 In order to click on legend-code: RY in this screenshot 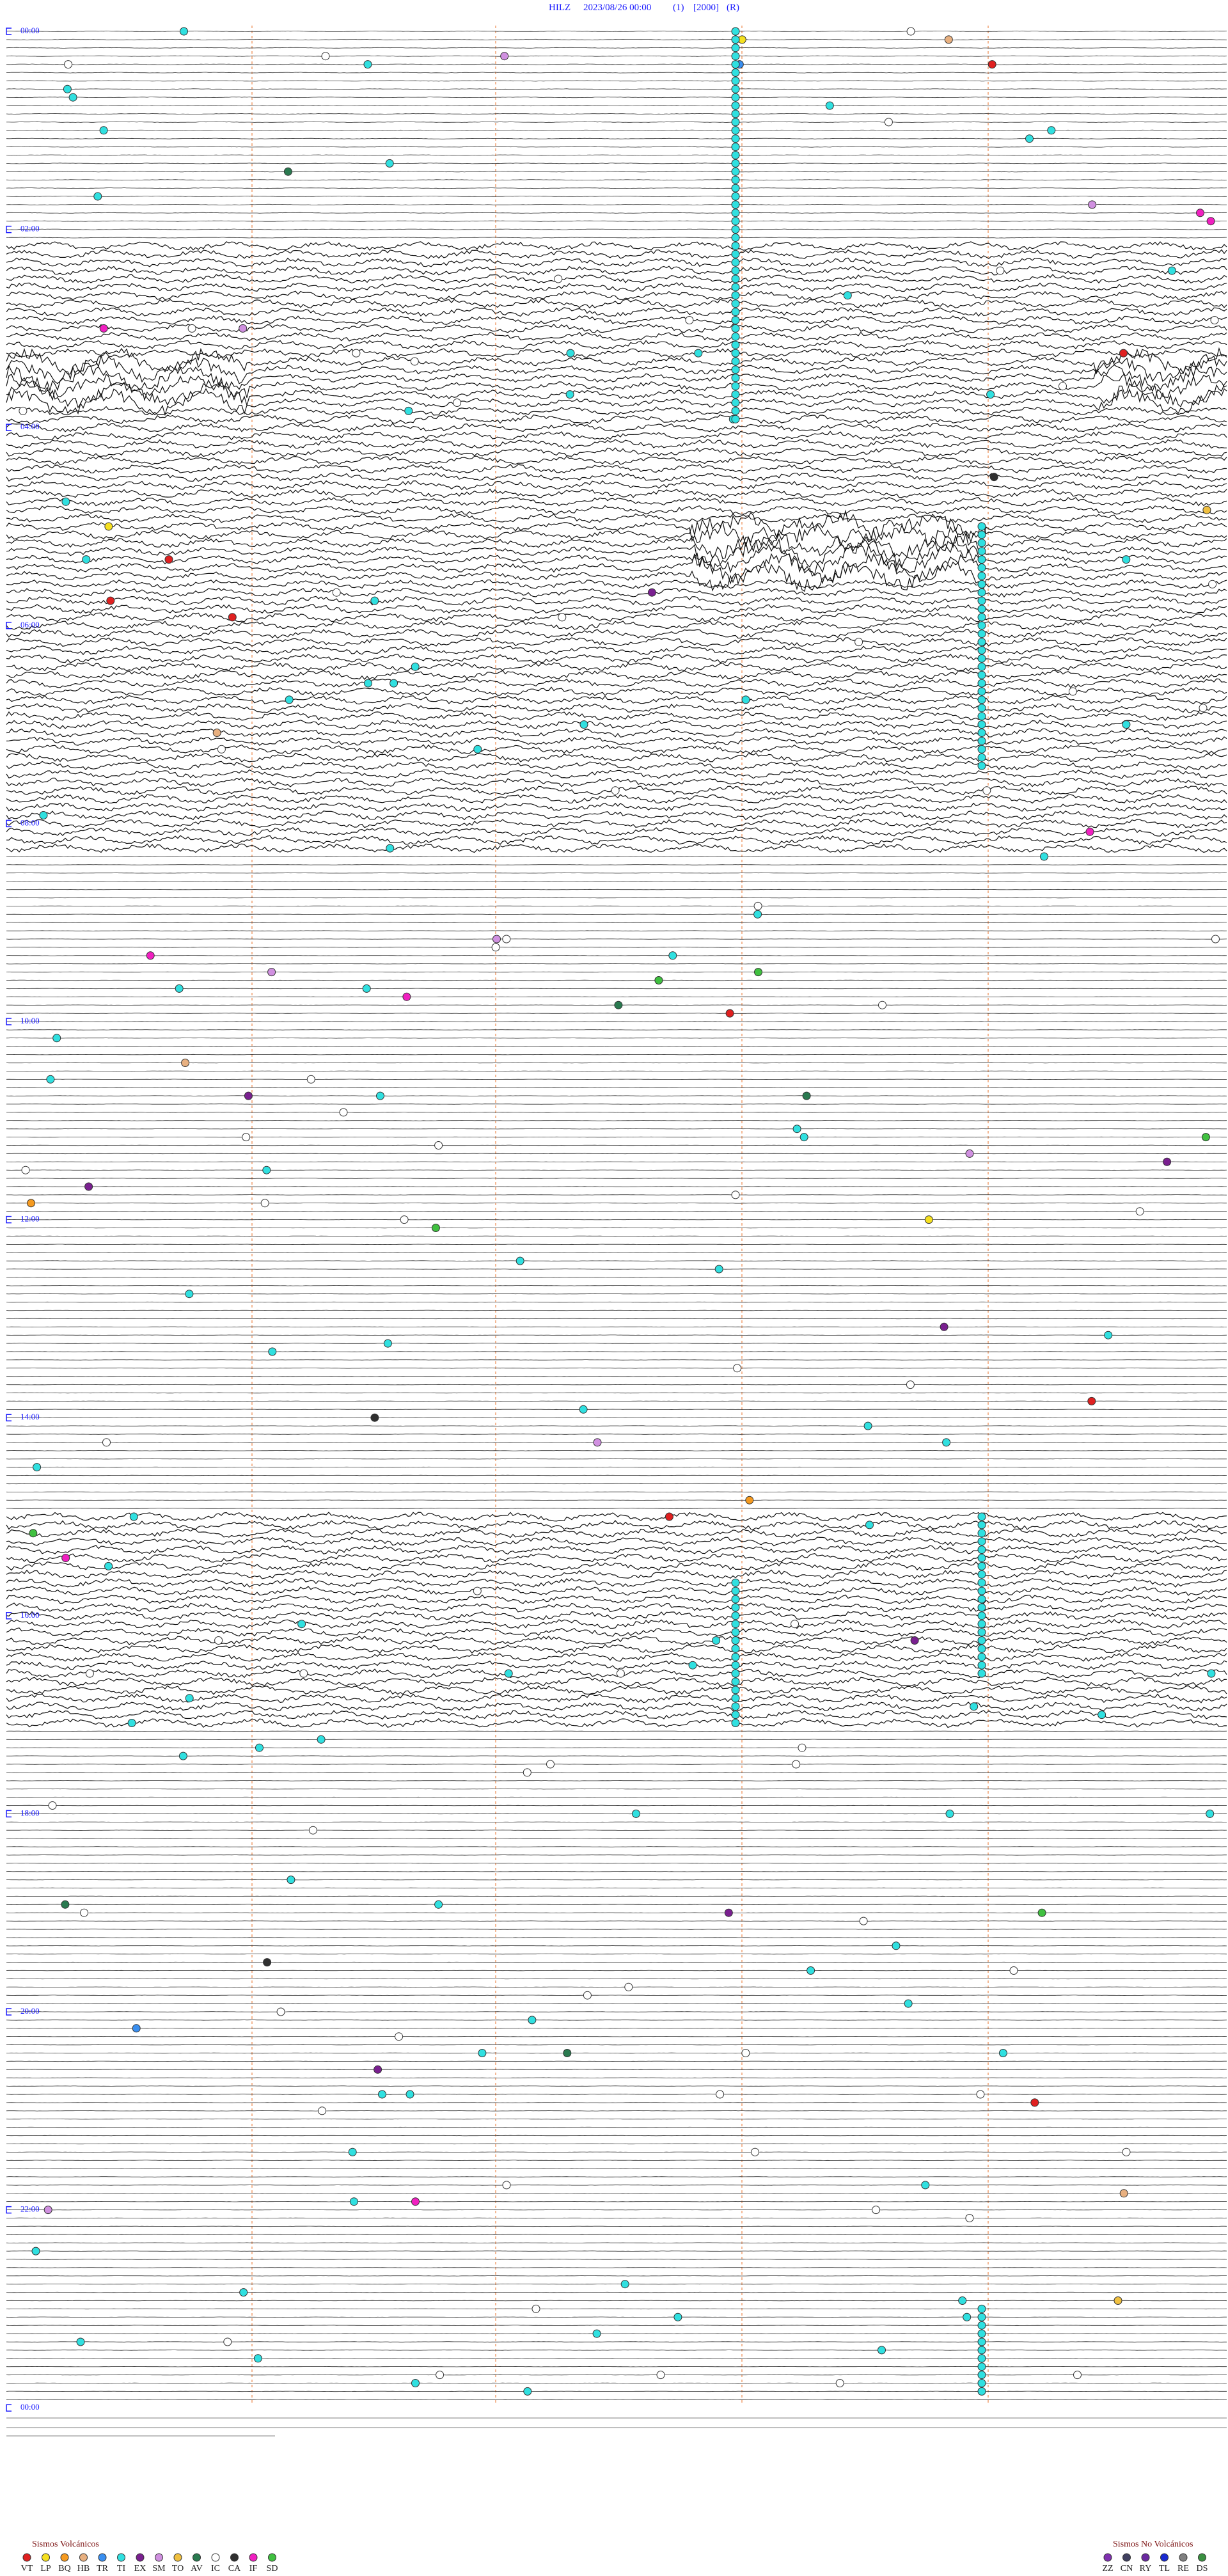, I will do `click(1146, 2568)`.